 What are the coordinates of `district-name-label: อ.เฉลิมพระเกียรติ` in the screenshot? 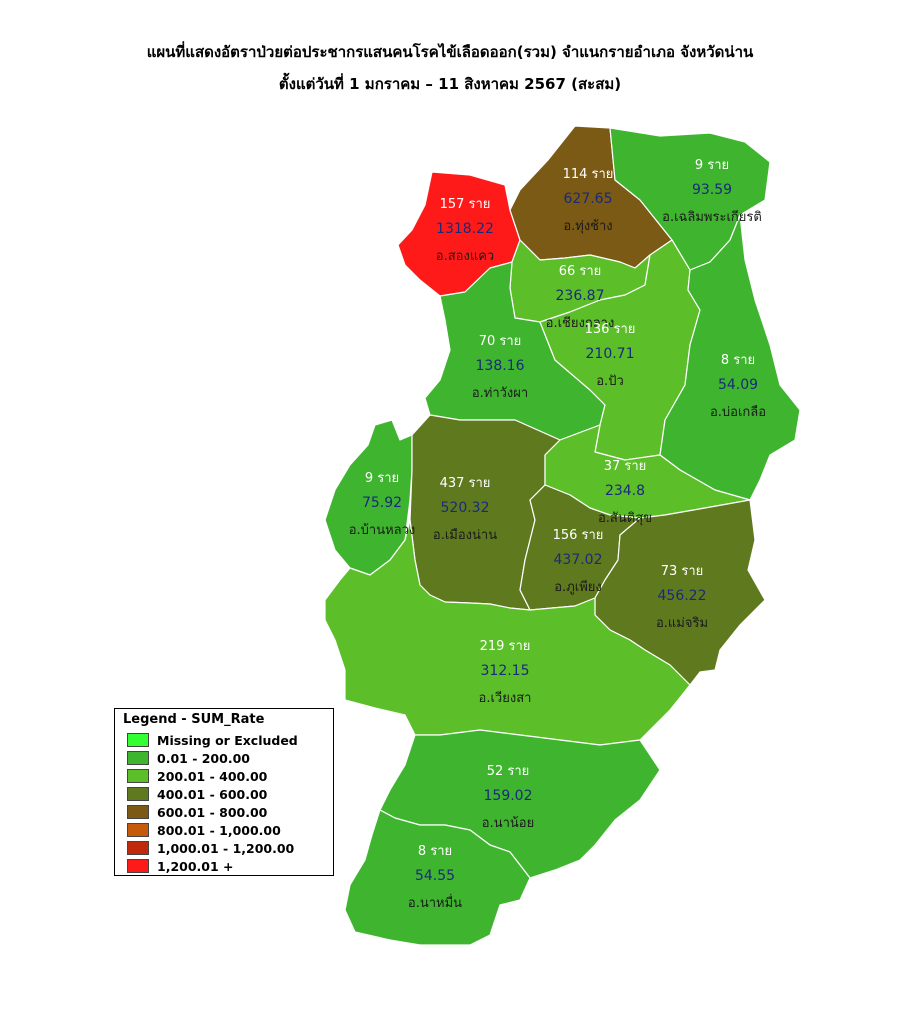 It's located at (712, 217).